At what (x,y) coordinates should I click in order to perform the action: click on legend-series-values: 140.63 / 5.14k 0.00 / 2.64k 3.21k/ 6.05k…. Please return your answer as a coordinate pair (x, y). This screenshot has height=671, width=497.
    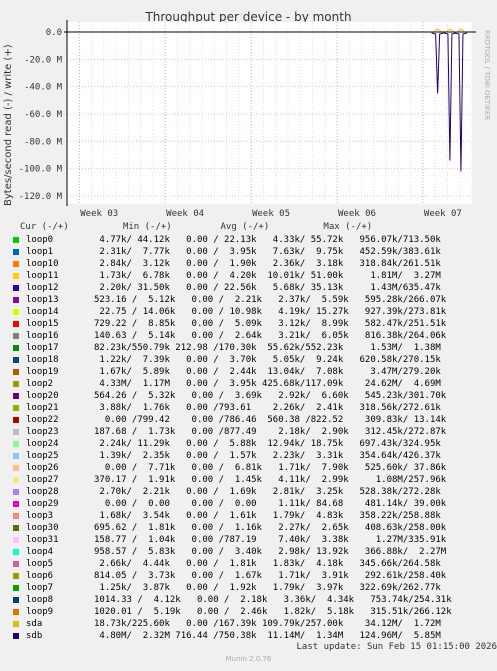
    Looking at the image, I should click on (270, 336).